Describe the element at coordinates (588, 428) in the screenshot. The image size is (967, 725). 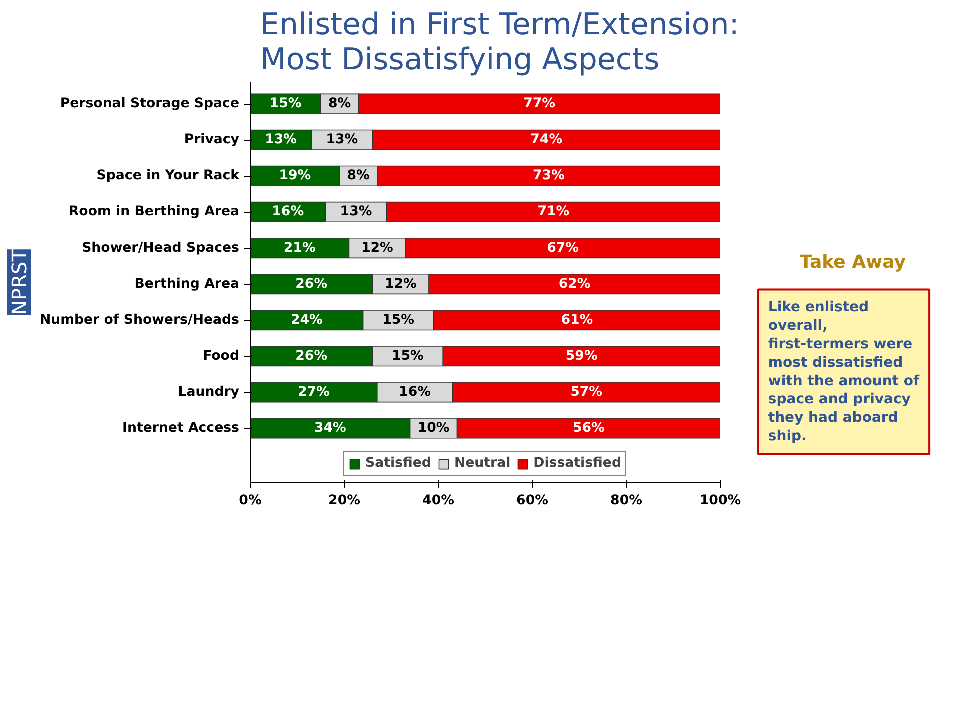
I see `data-label: 56%` at that location.